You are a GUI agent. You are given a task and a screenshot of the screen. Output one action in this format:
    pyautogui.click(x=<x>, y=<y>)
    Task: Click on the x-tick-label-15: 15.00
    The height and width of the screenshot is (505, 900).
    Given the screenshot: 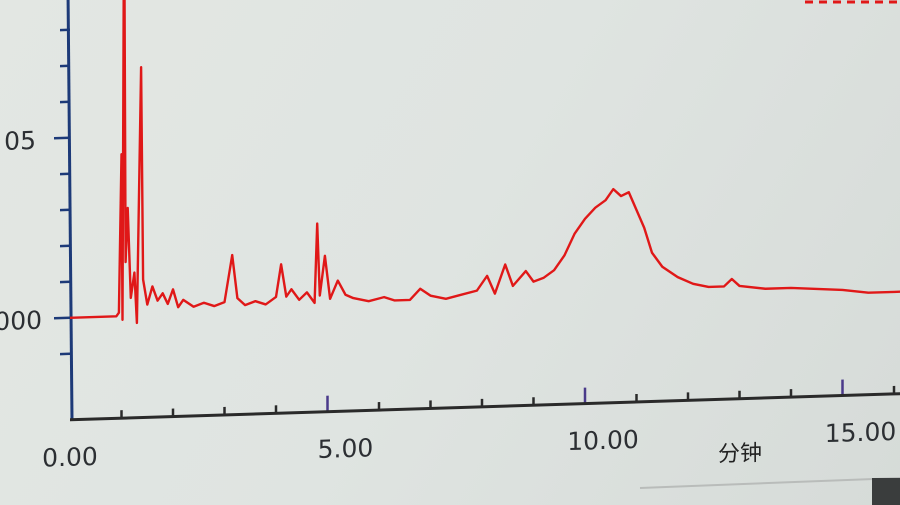 What is the action you would take?
    pyautogui.click(x=861, y=432)
    